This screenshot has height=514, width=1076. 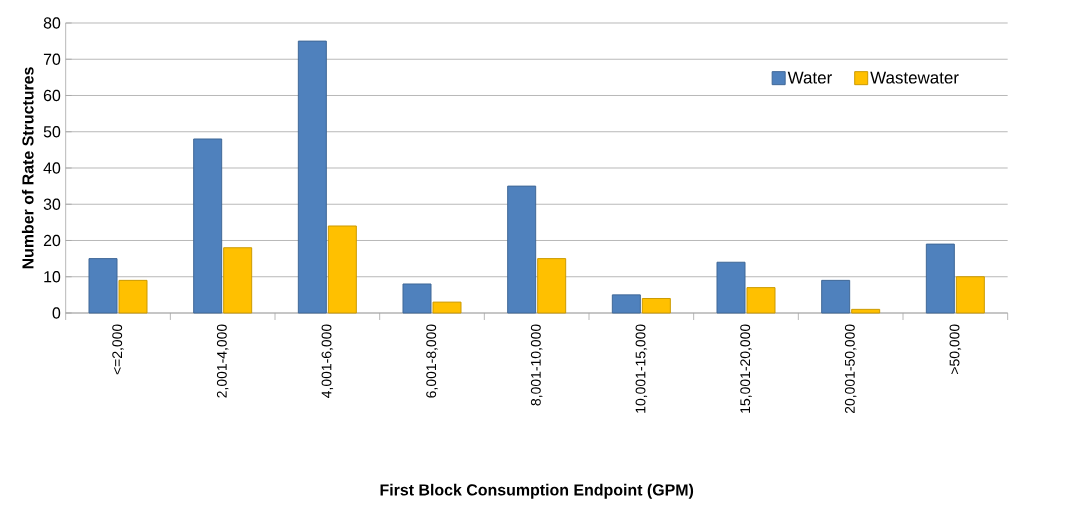 I want to click on x-tick-label: 15,001-20,000, so click(x=746, y=368).